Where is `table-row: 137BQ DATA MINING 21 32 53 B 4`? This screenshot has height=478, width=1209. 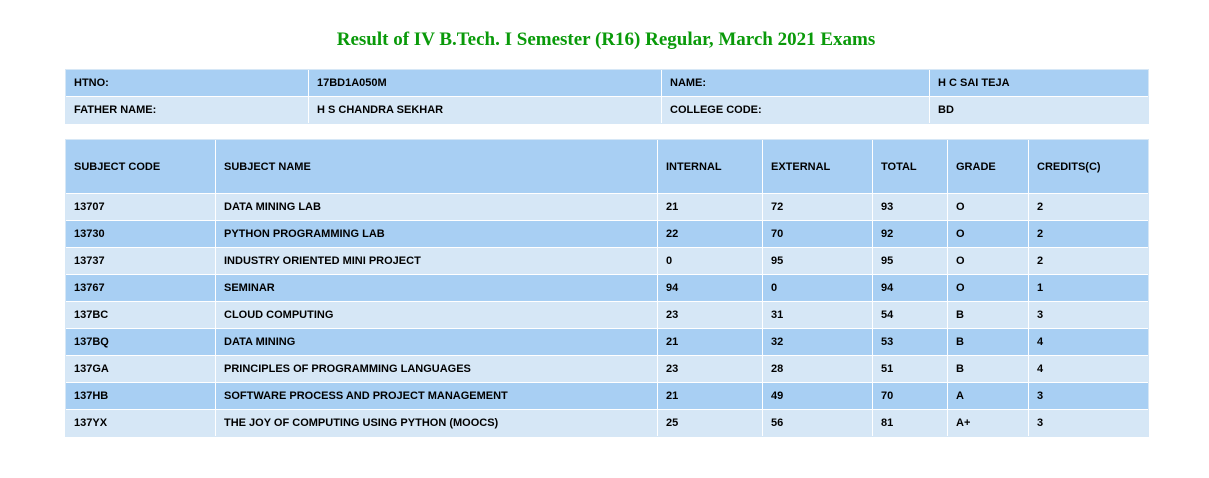 table-row: 137BQ DATA MINING 21 32 53 B 4 is located at coordinates (607, 342).